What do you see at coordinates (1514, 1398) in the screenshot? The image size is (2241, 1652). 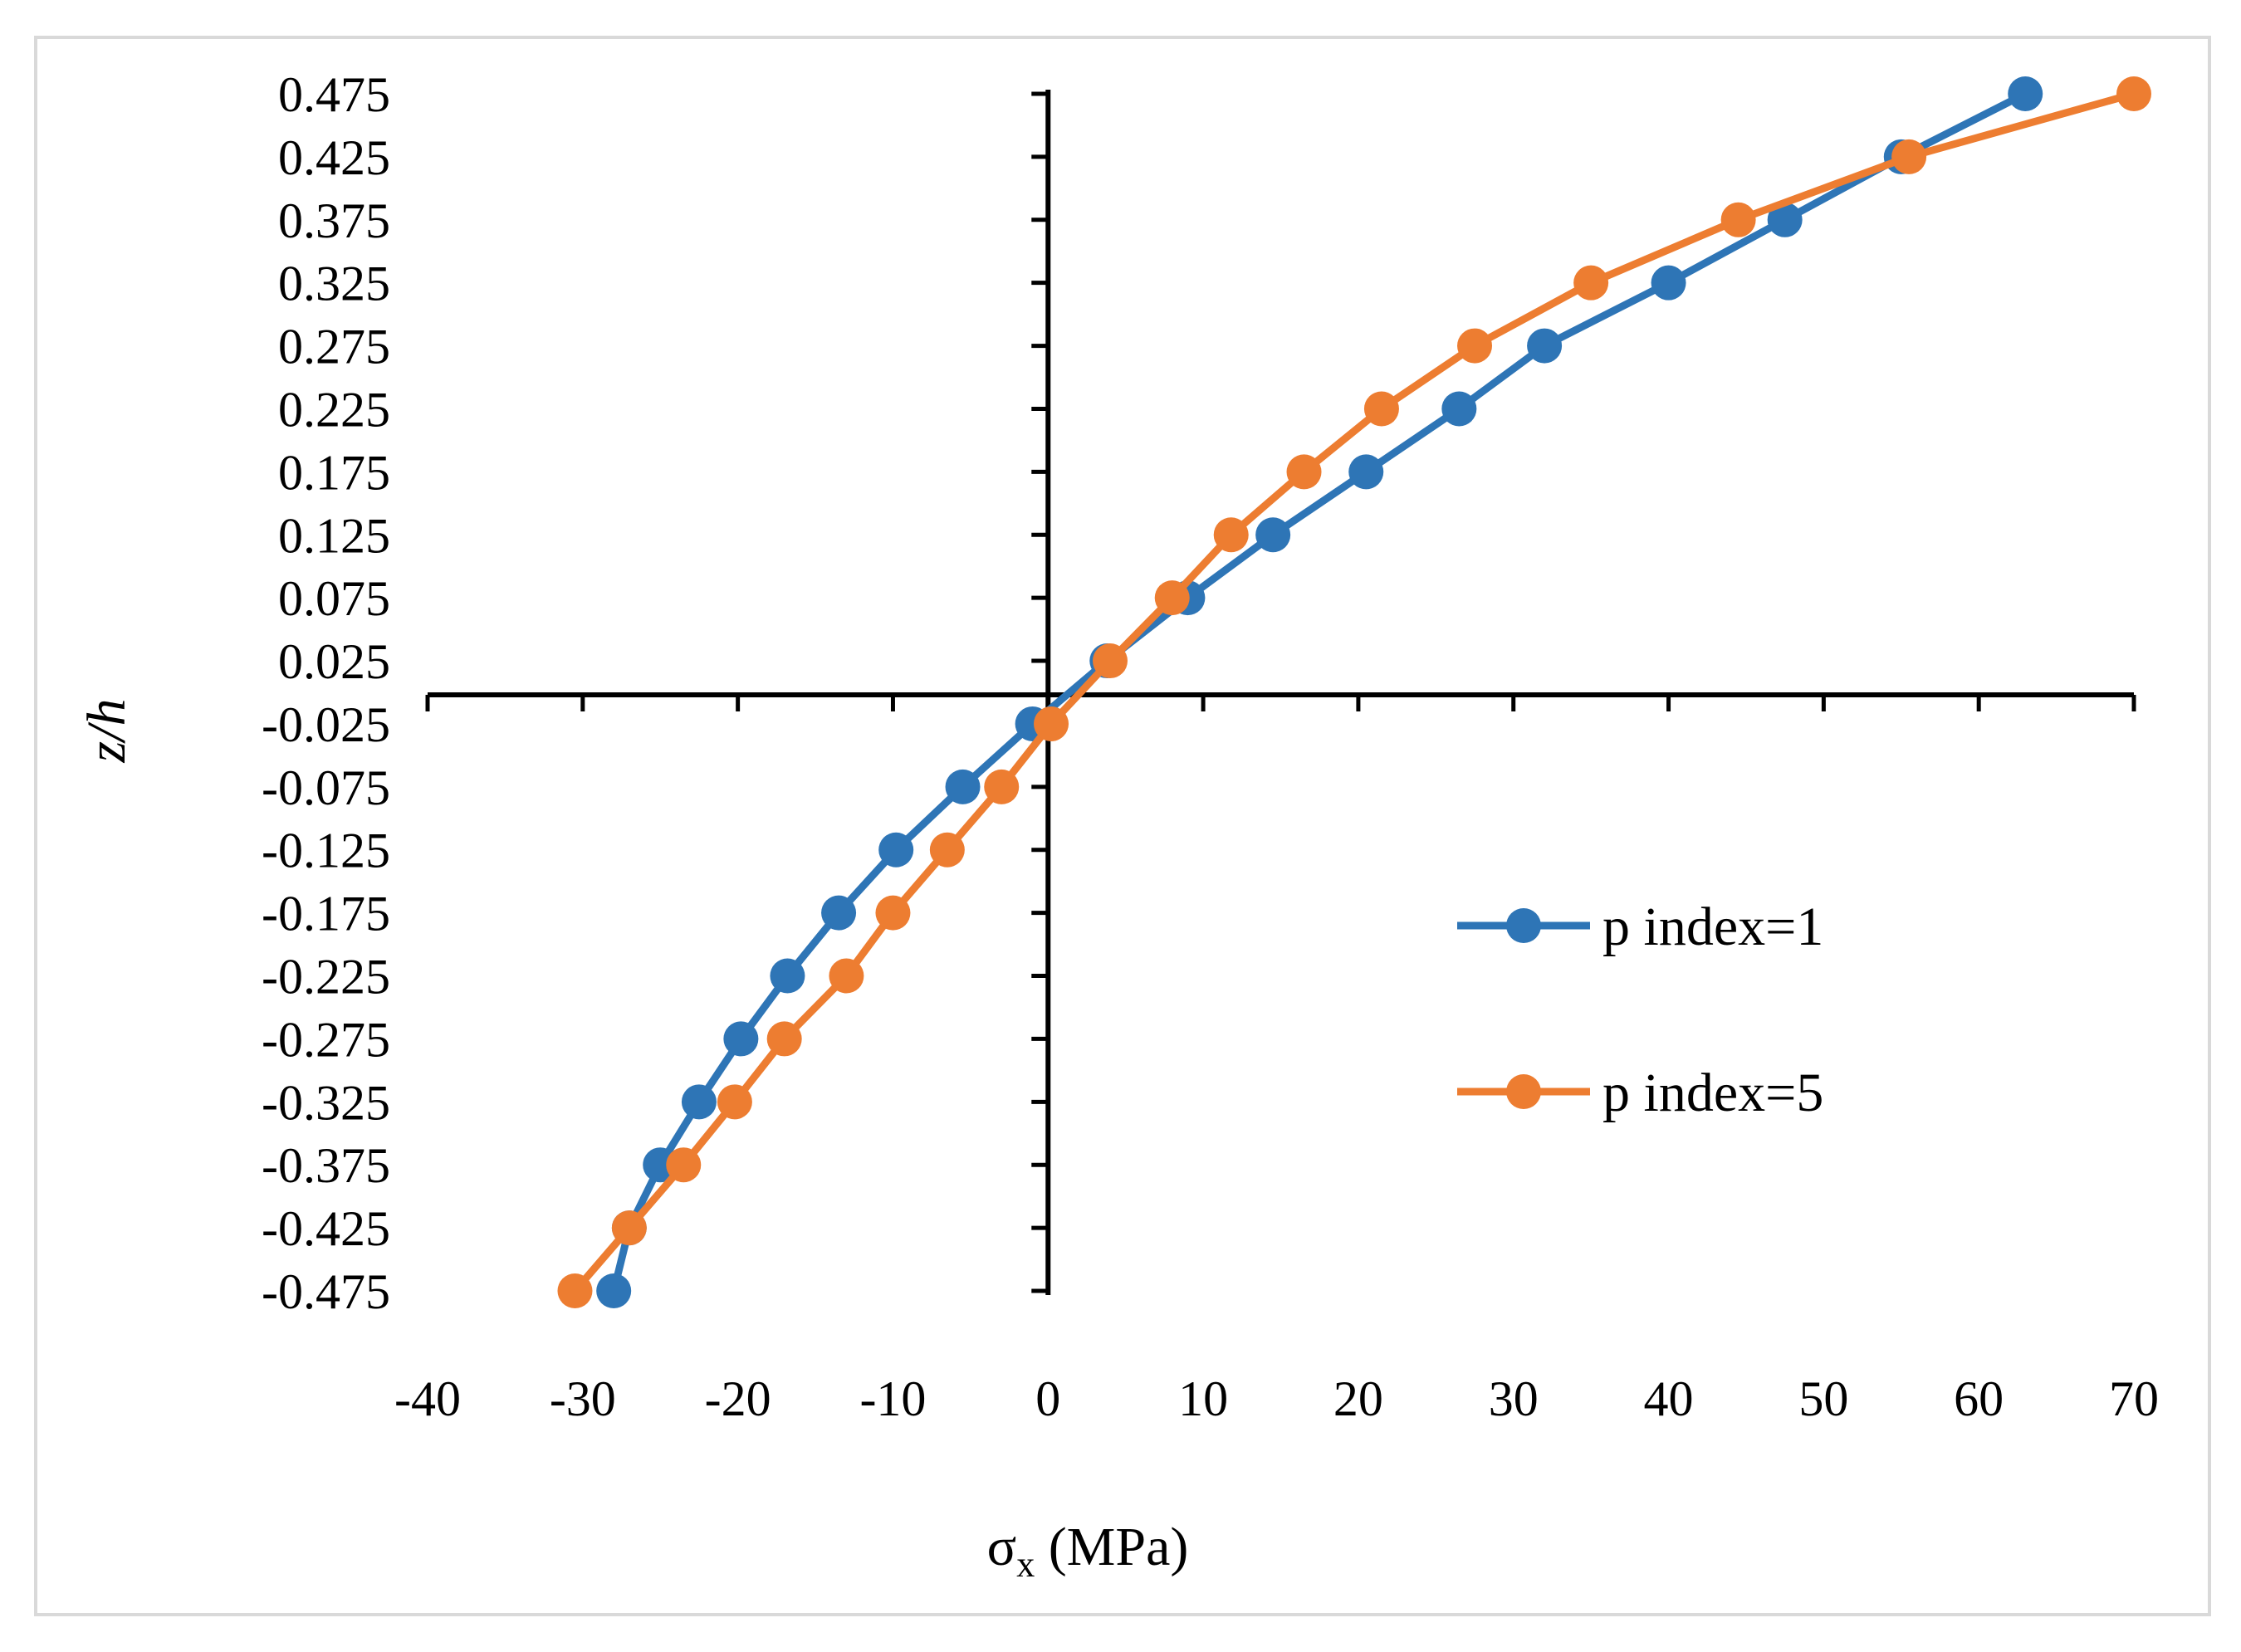 I see `x-tick-label: 30` at bounding box center [1514, 1398].